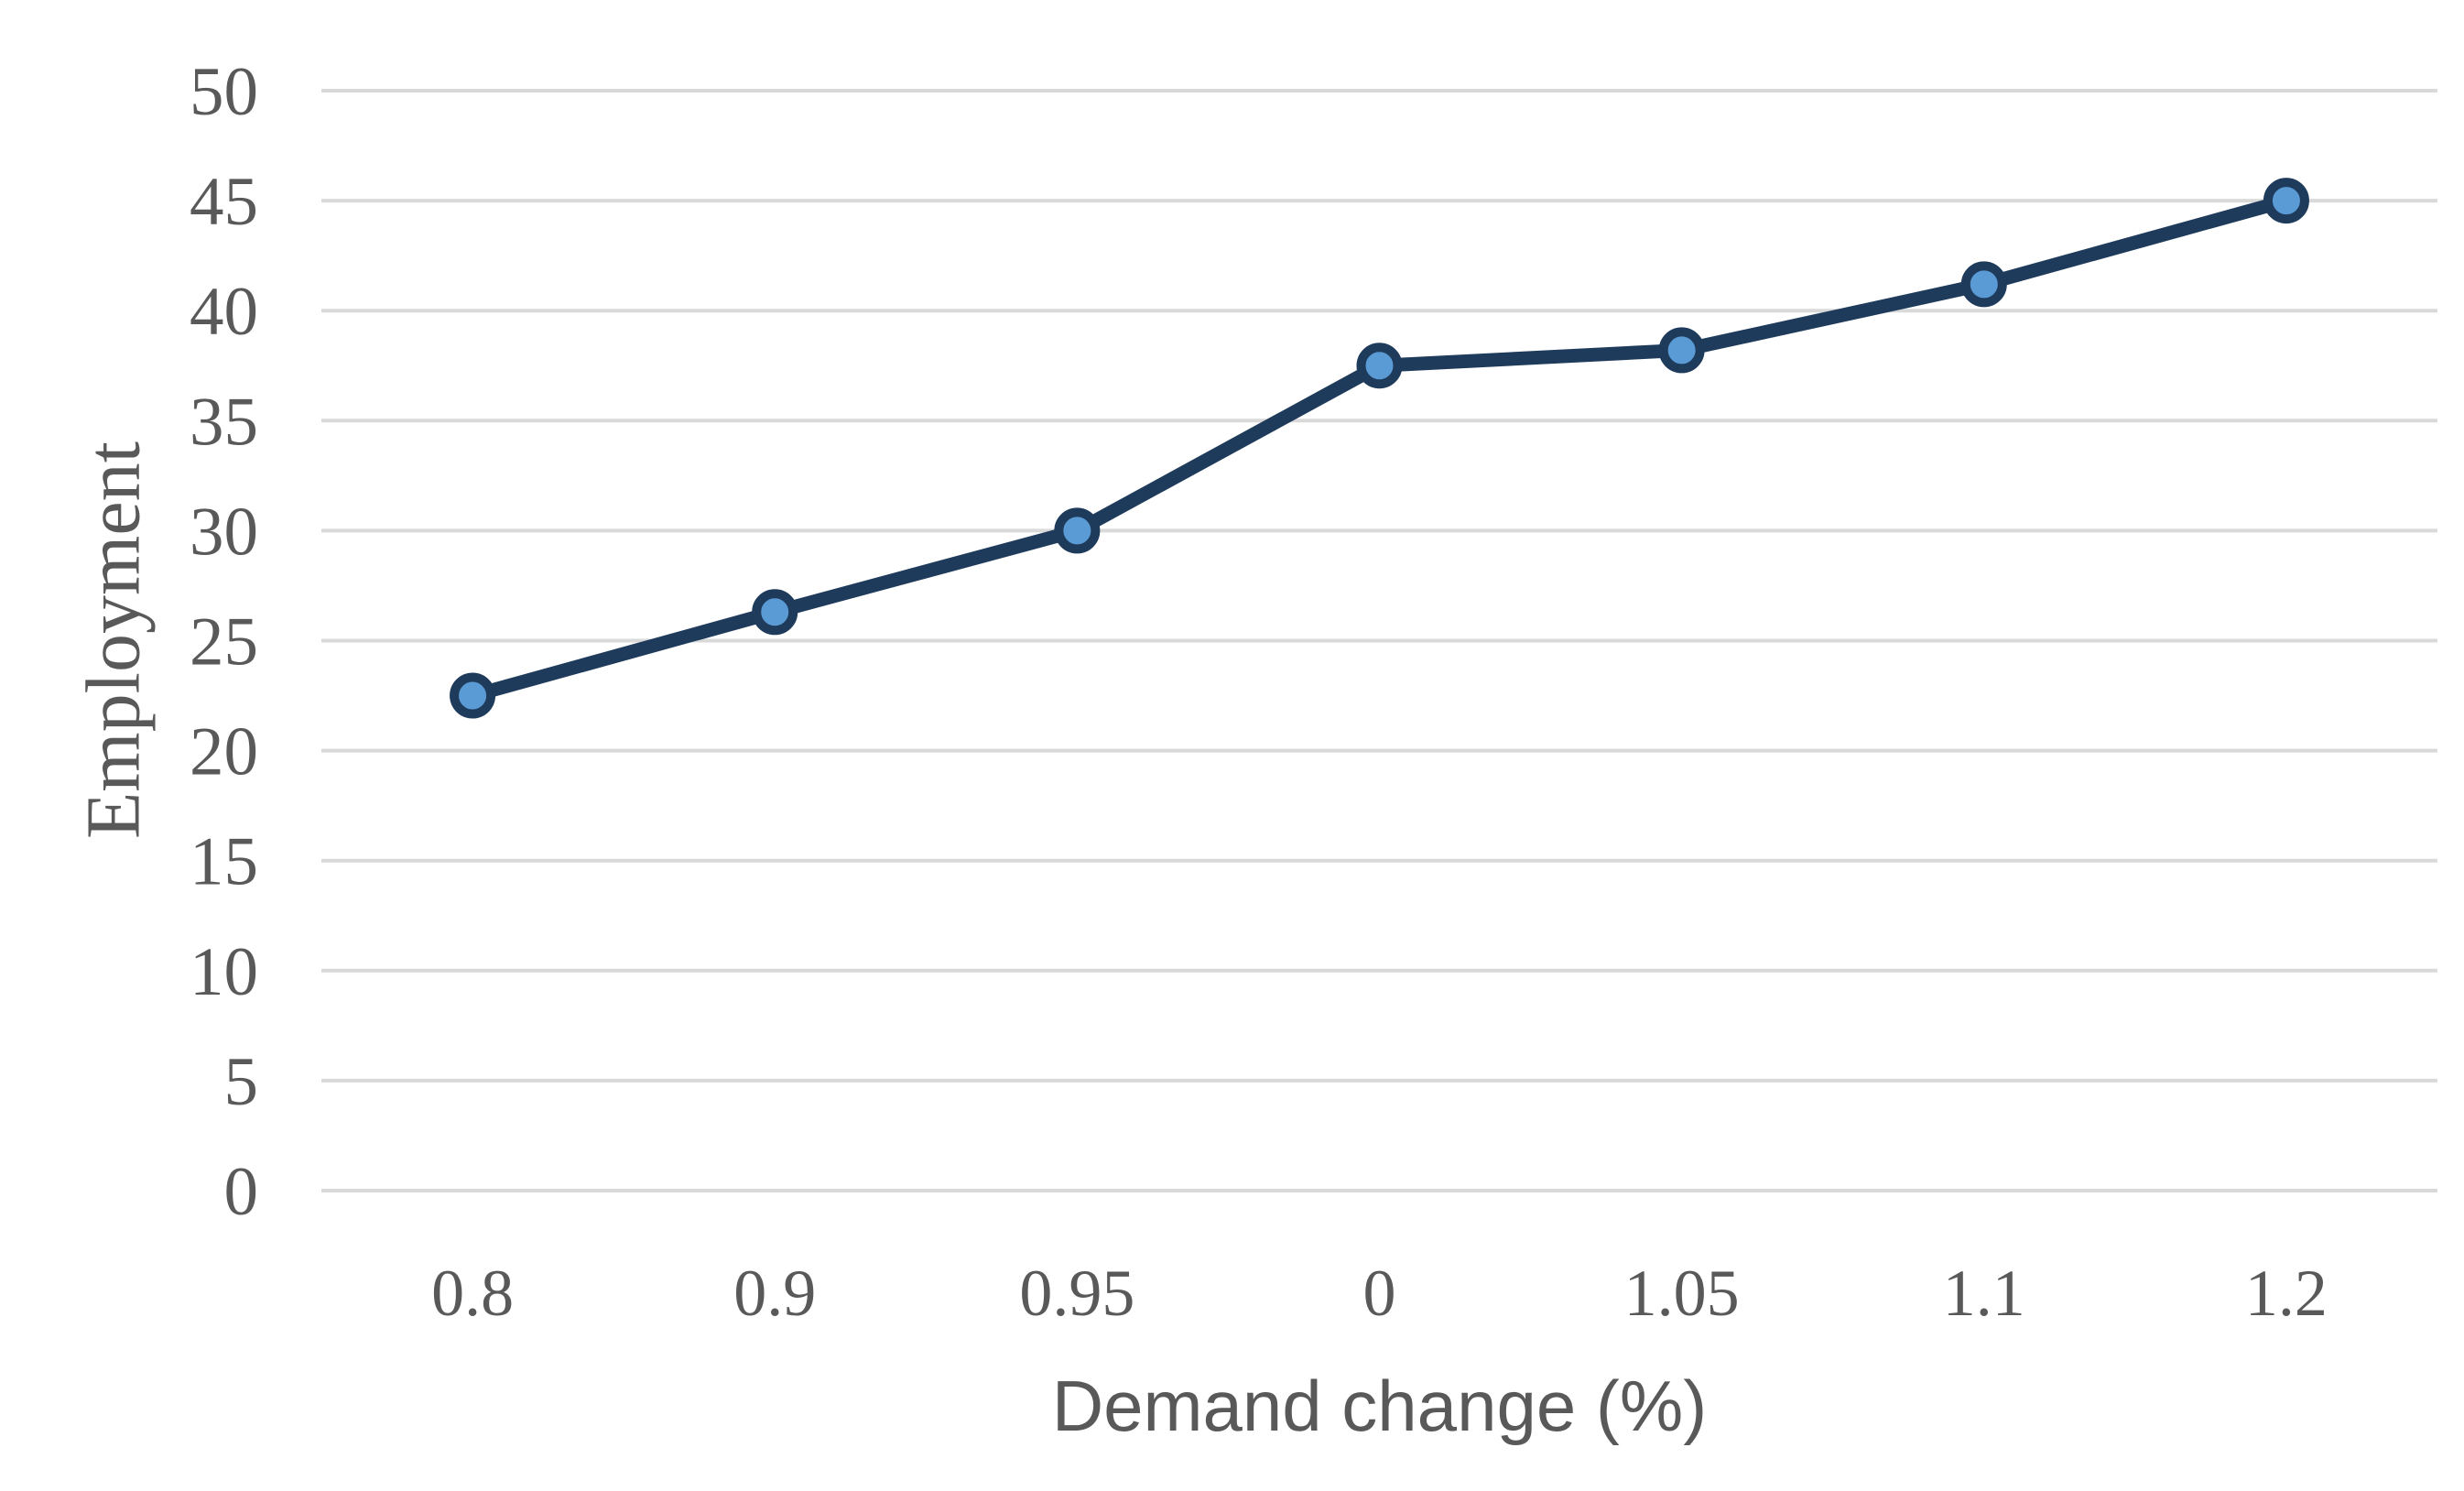  Describe the element at coordinates (224, 532) in the screenshot. I see `y-tick-label: 30` at that location.